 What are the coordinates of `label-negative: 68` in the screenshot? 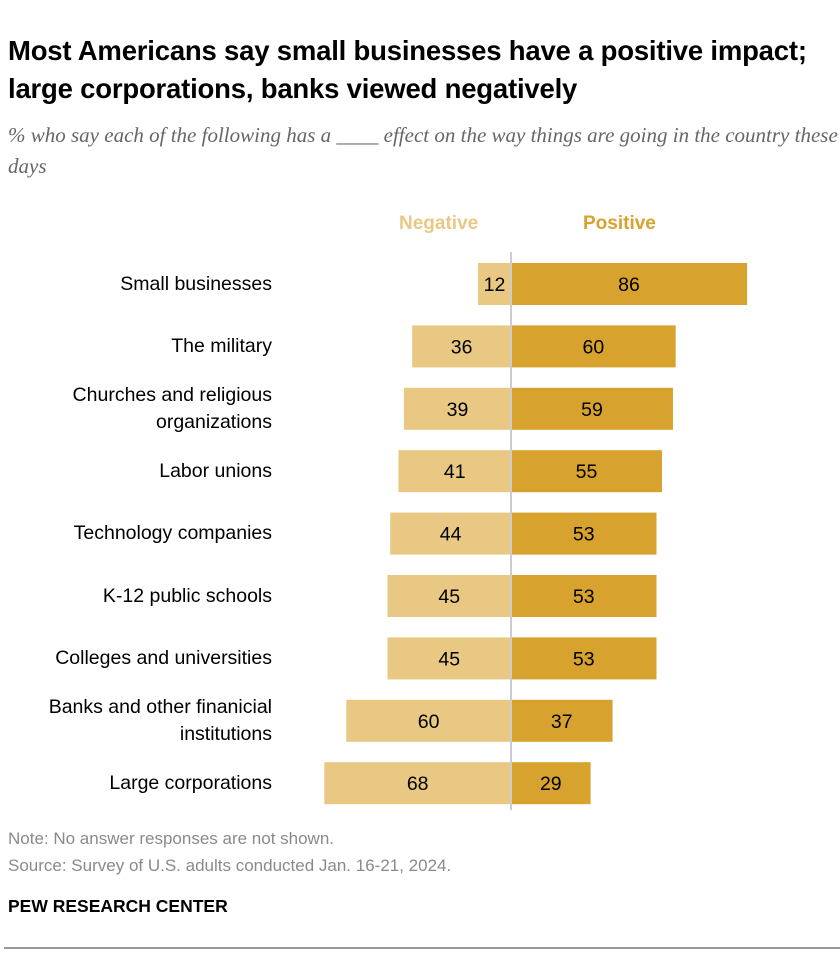 It's located at (418, 784).